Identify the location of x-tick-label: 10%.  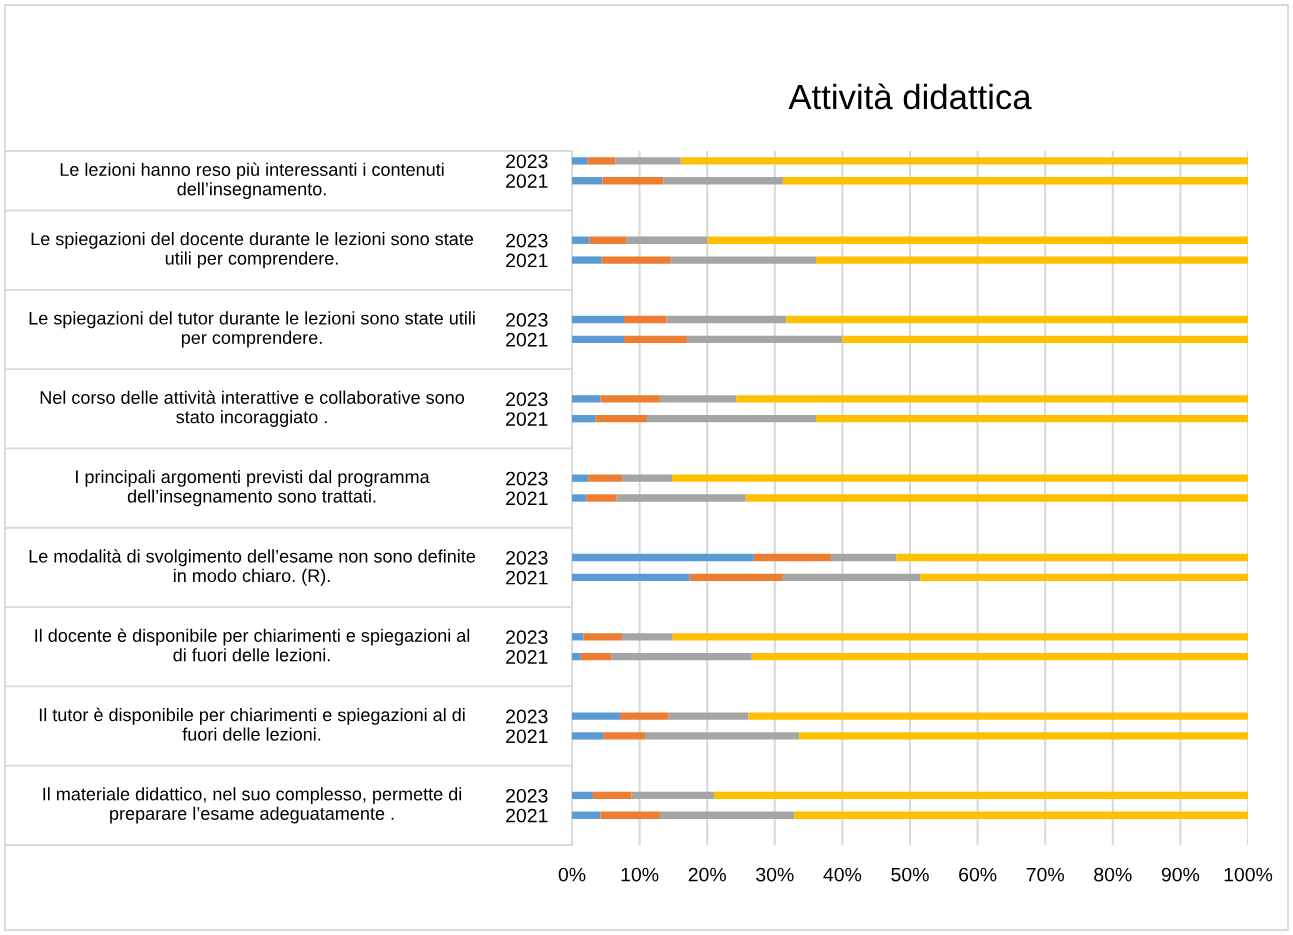
(640, 874).